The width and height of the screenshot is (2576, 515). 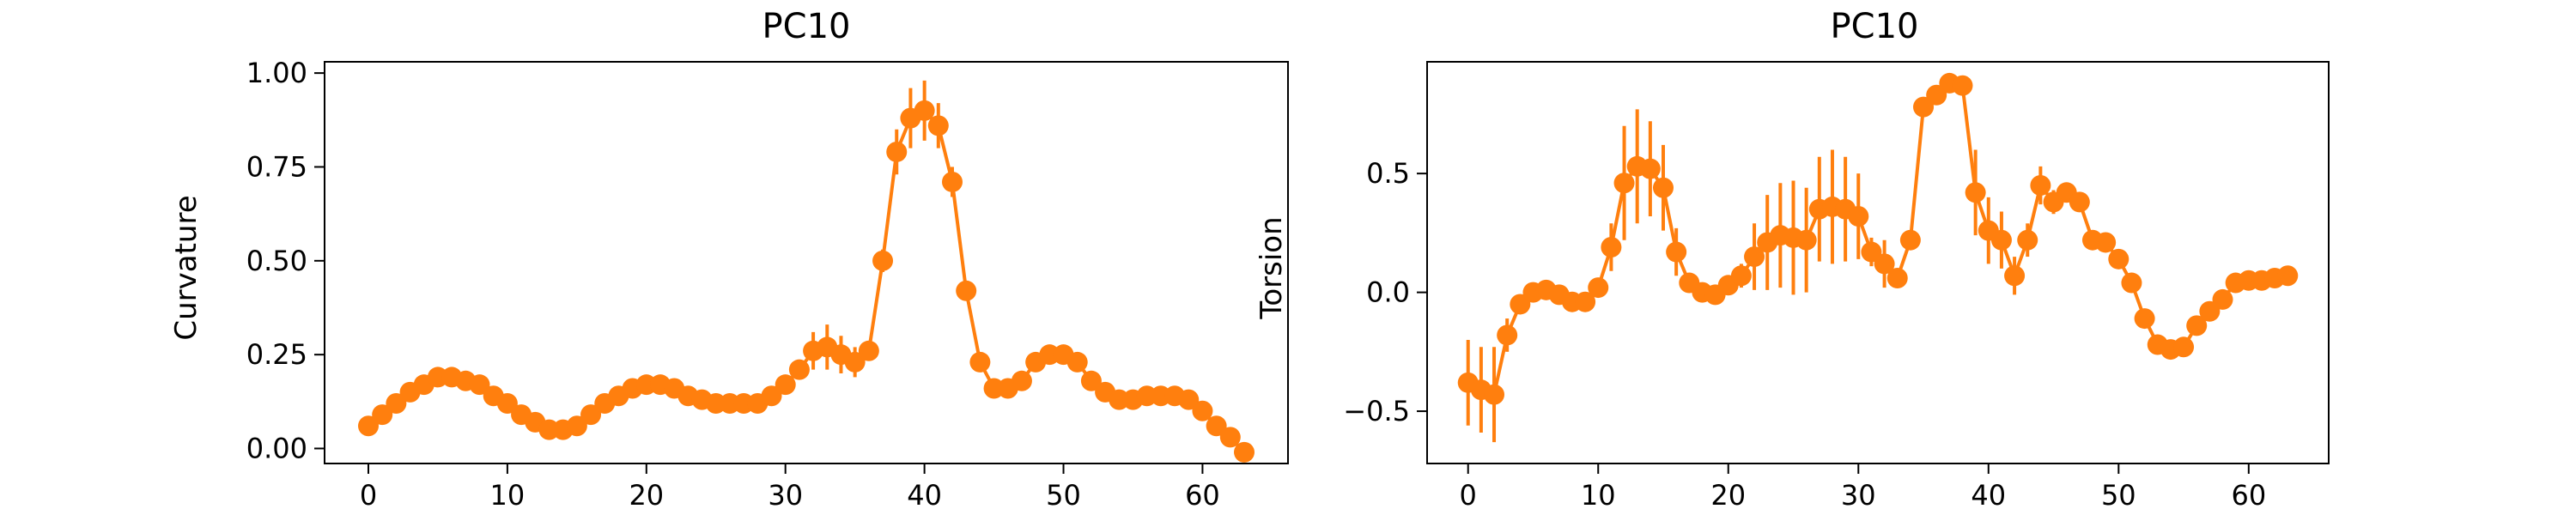 I want to click on y-tick-label: 0.5, so click(x=1388, y=173).